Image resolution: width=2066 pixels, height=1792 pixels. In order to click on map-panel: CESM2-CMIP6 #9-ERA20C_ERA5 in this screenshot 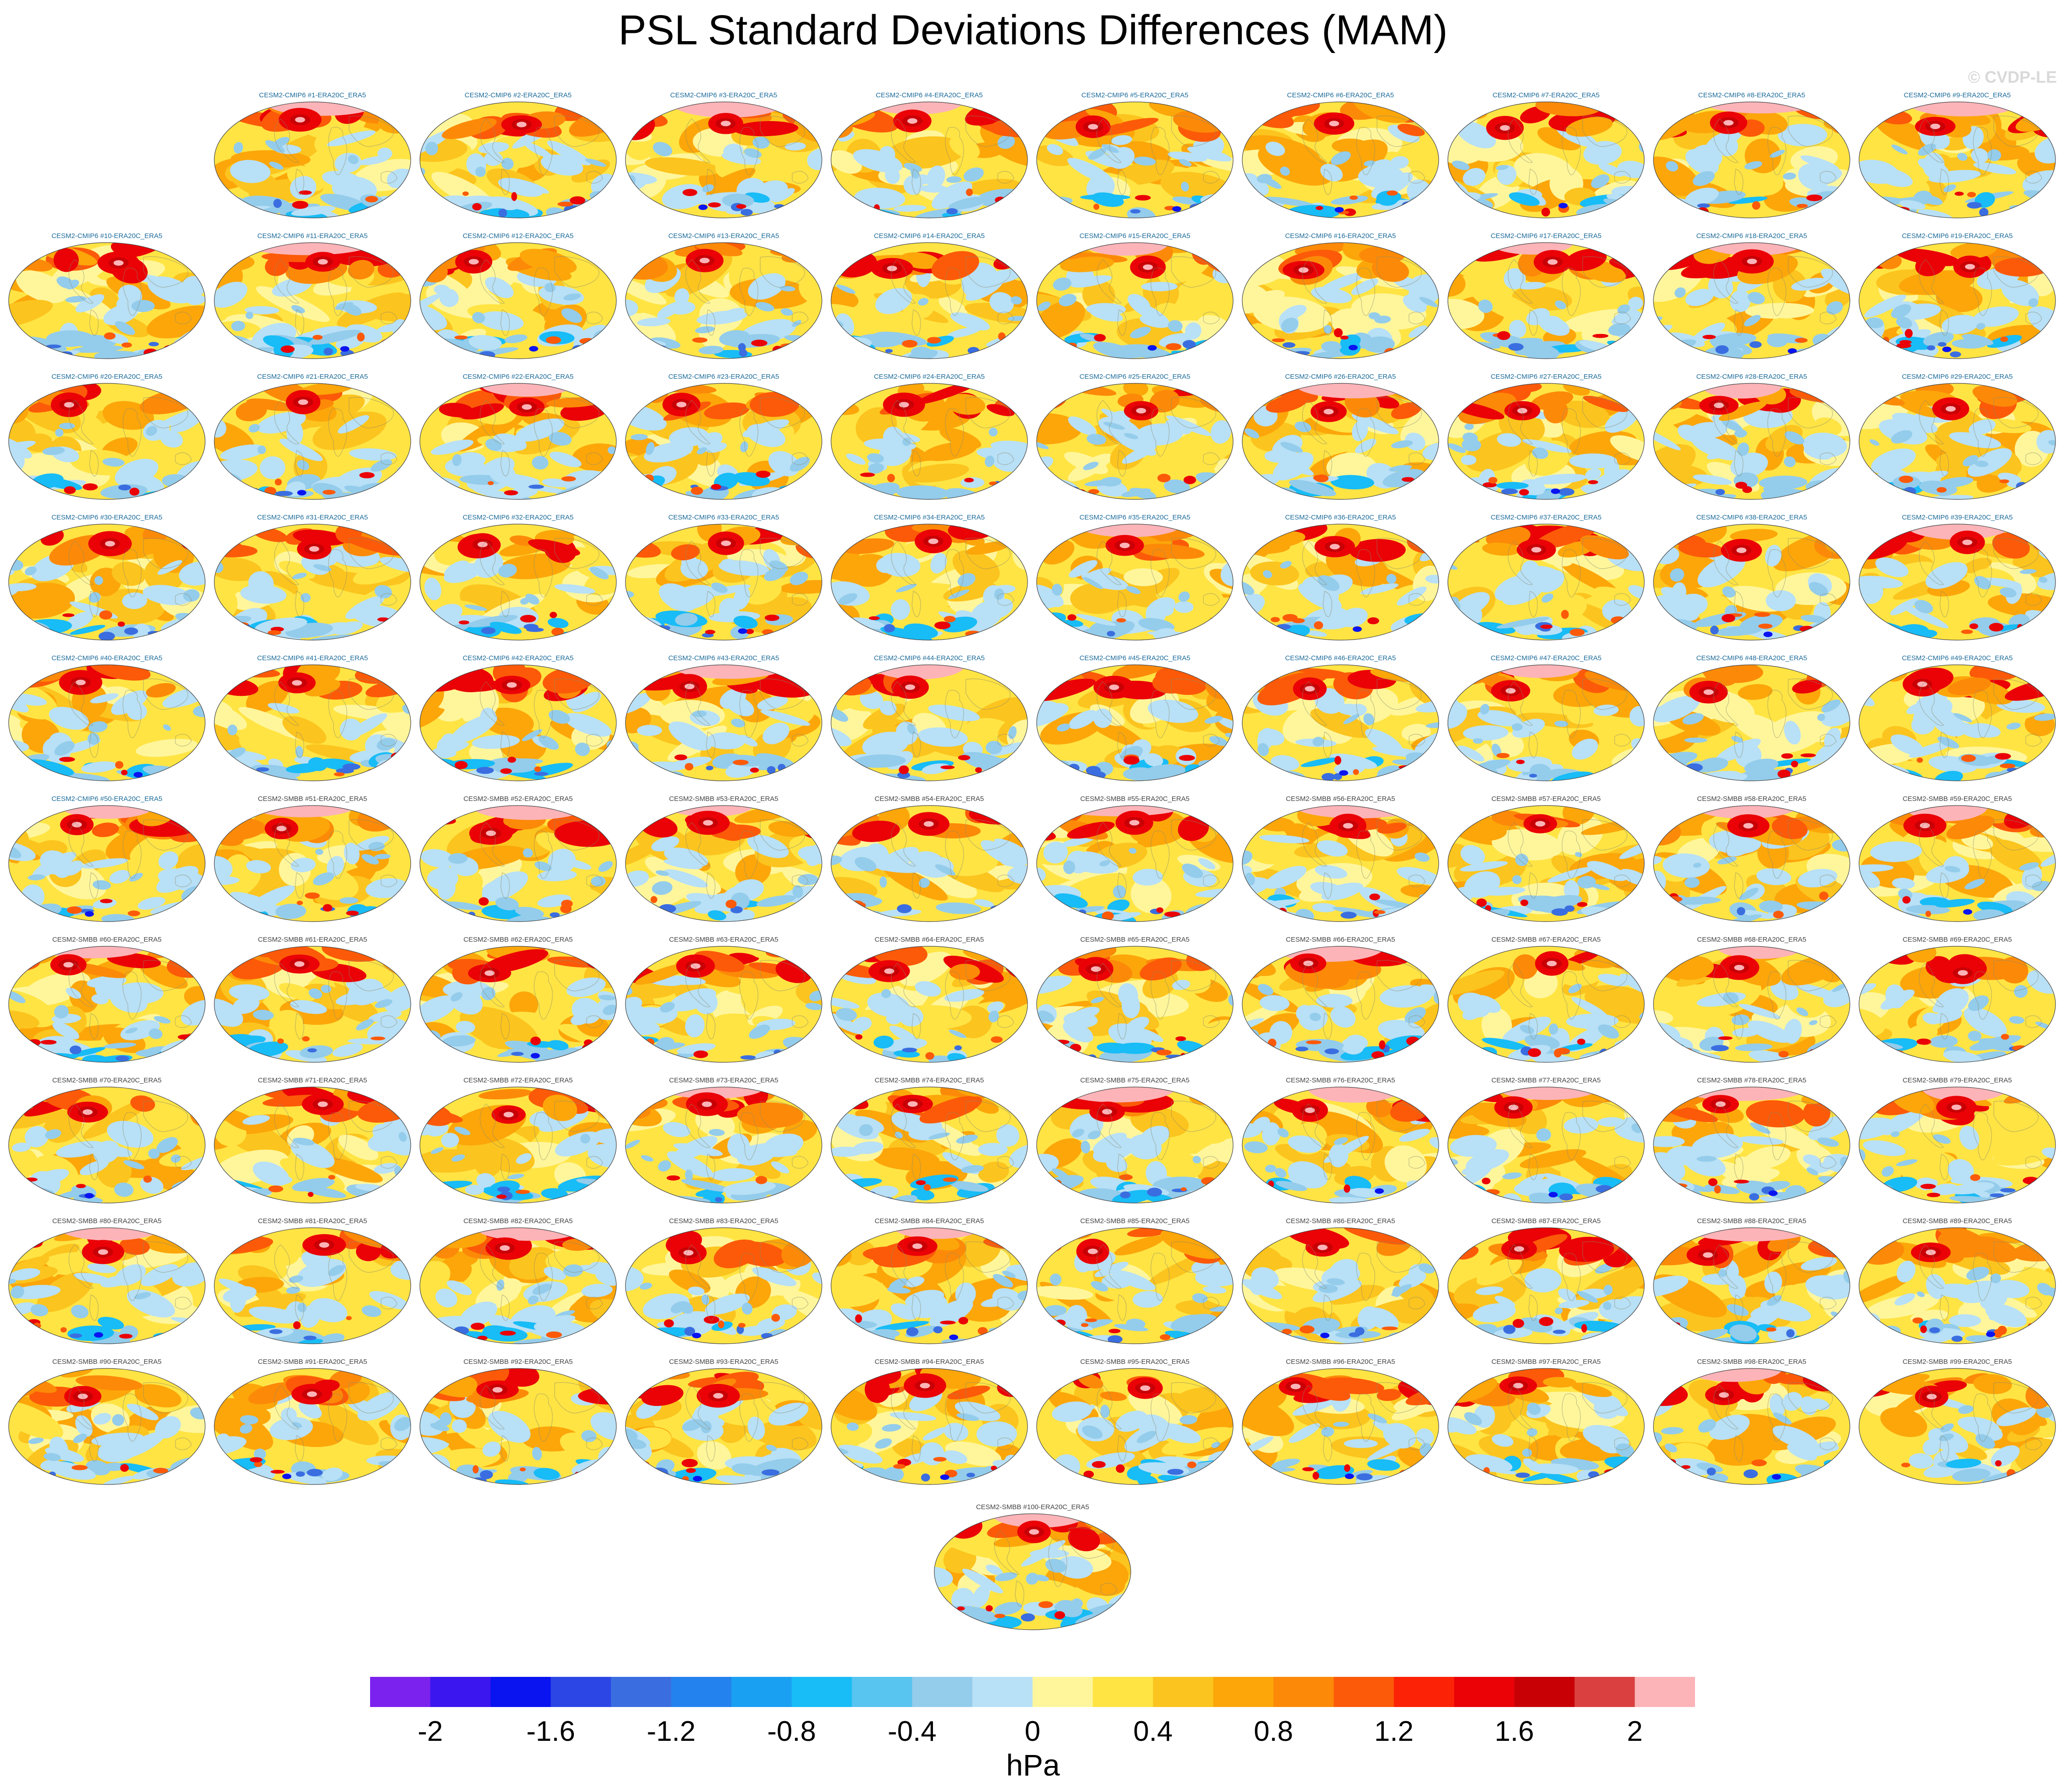, I will do `click(1957, 159)`.